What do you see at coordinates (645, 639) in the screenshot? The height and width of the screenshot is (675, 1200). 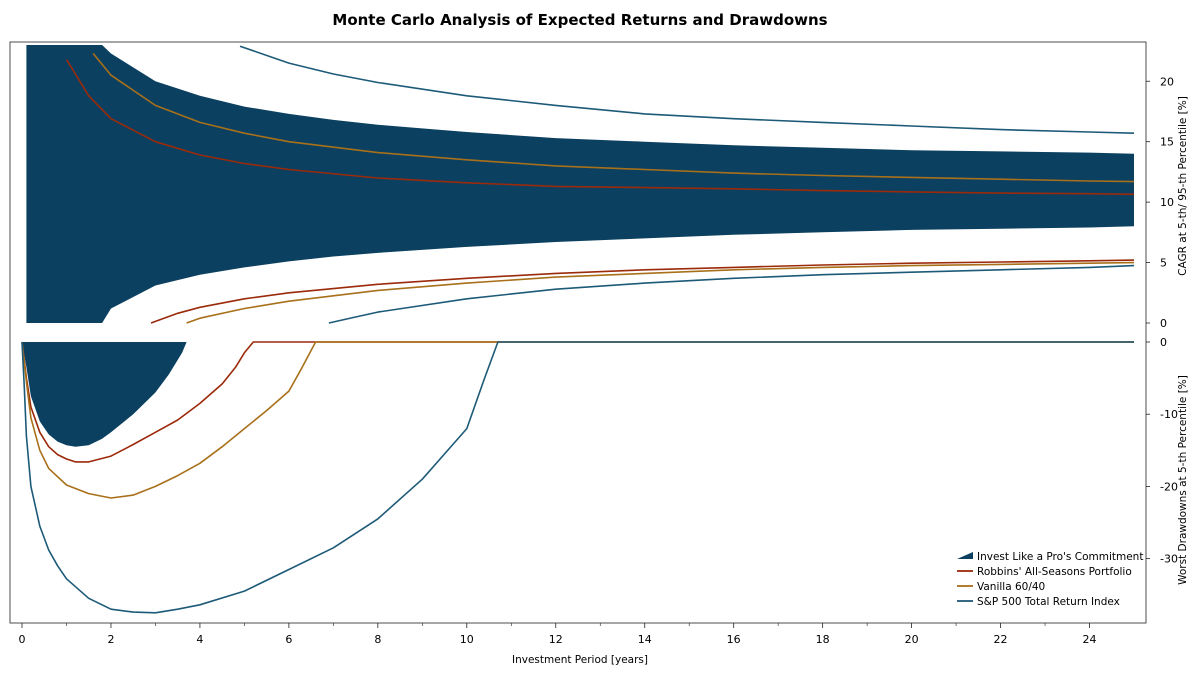 I see `x-tick-label: 14` at bounding box center [645, 639].